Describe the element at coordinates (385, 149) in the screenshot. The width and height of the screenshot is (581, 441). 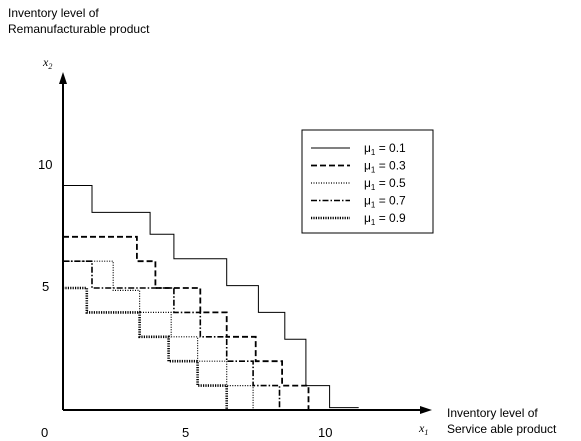
I see `legend-label-1: μ1 = 0.1` at that location.